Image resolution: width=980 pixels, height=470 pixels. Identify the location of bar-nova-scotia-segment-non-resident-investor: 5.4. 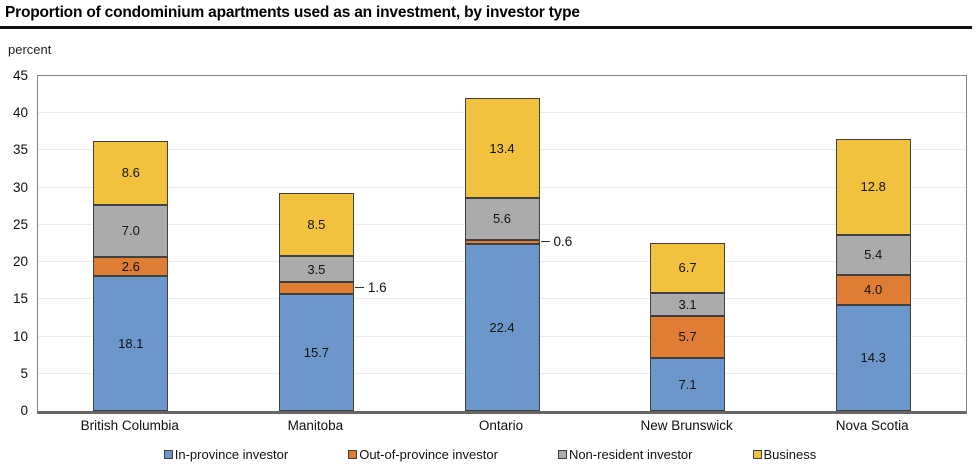
(873, 254).